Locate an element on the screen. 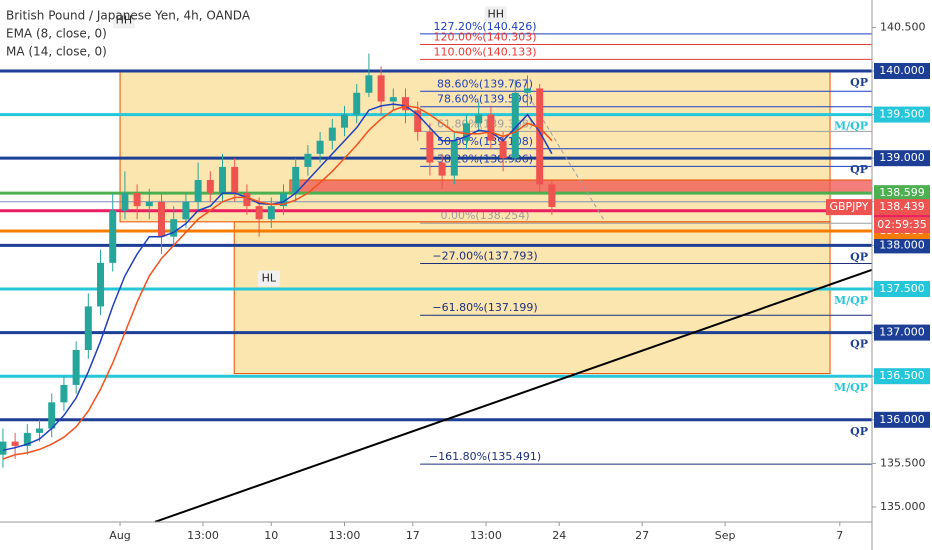 This screenshot has width=932, height=550. fib-label: 88.60%(139.767) is located at coordinates (485, 83).